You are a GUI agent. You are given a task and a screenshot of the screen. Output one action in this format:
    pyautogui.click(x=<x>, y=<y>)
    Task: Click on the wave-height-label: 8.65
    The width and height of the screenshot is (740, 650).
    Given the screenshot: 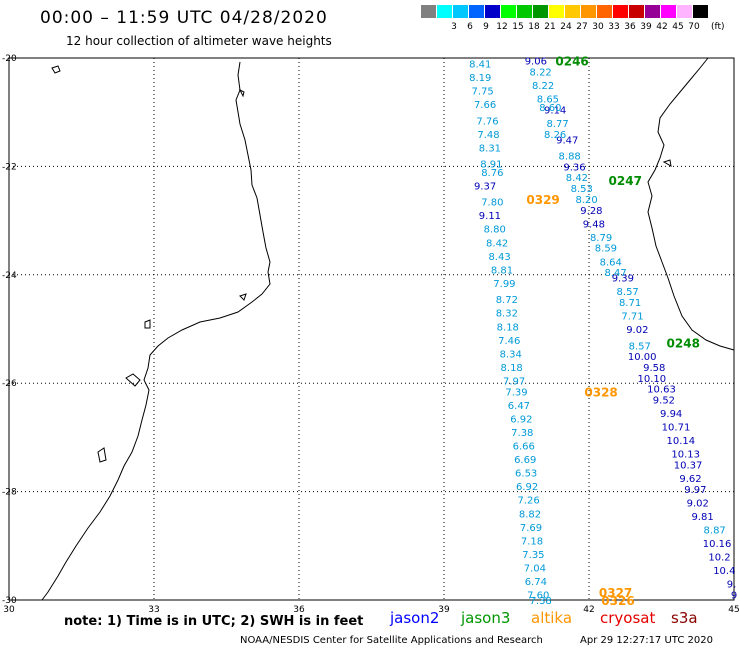 What is the action you would take?
    pyautogui.click(x=548, y=100)
    